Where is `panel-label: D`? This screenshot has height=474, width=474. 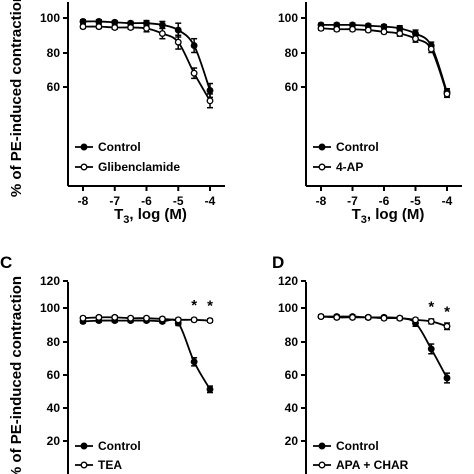 panel-label: D is located at coordinates (278, 262).